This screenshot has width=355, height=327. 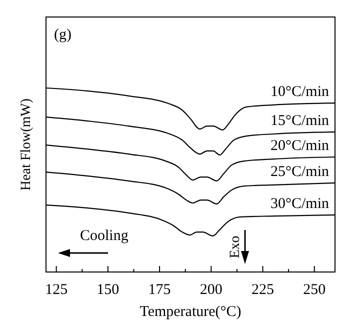 I want to click on series-label: 15°C/min, so click(x=300, y=120).